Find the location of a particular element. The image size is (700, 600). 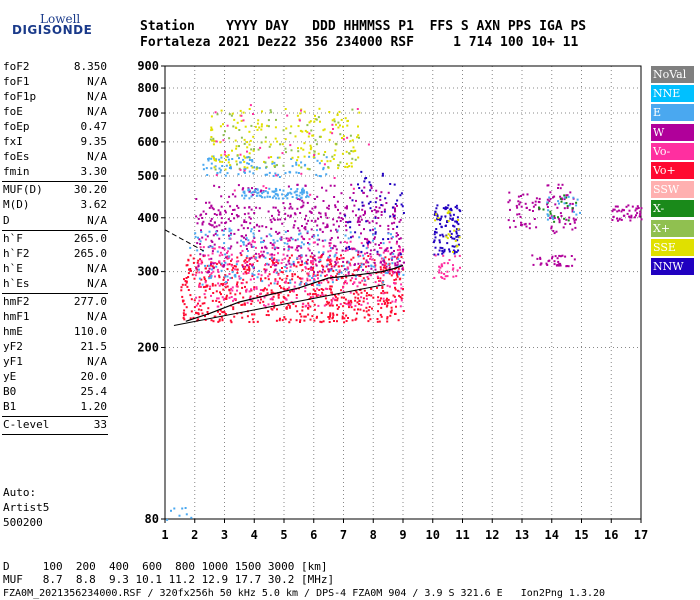

param-row-hmf2: hmF2 277.0 is located at coordinates (55, 302).